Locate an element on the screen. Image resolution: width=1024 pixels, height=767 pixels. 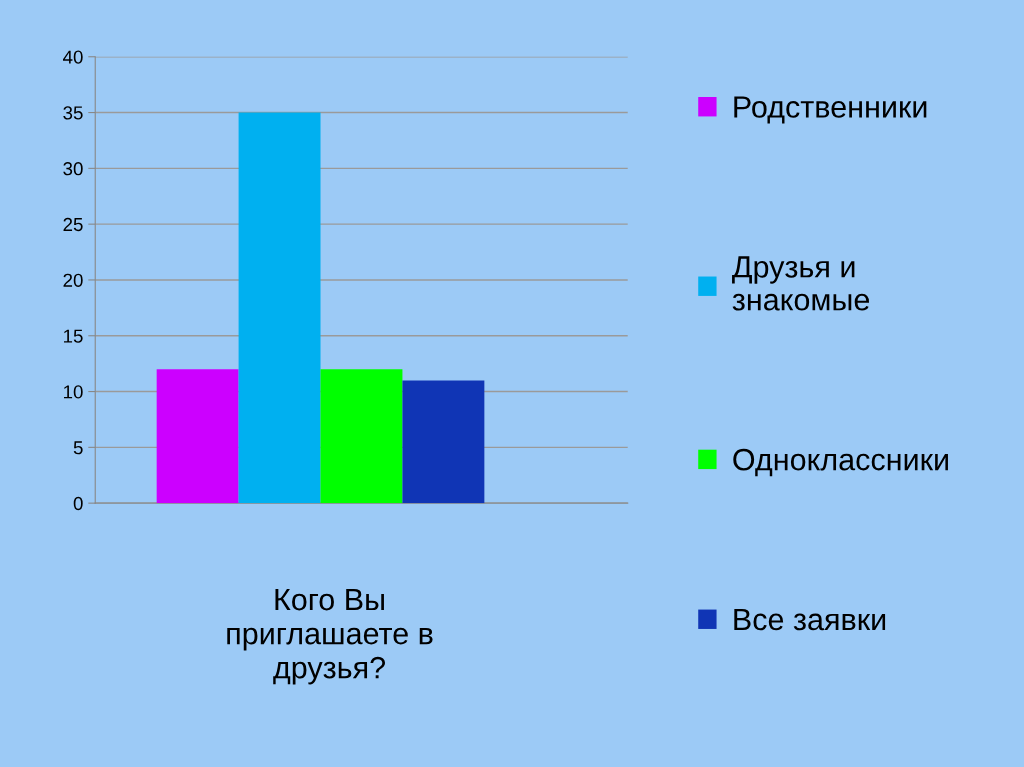
legend-label: Все заявки is located at coordinates (810, 620).